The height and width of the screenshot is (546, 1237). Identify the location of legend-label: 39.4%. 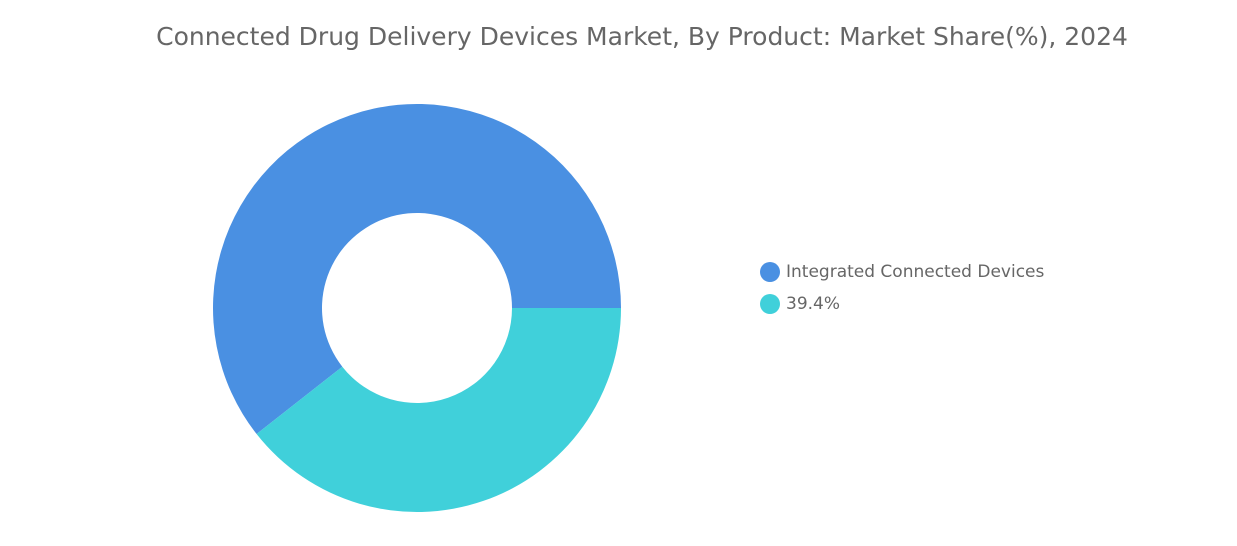
(813, 304).